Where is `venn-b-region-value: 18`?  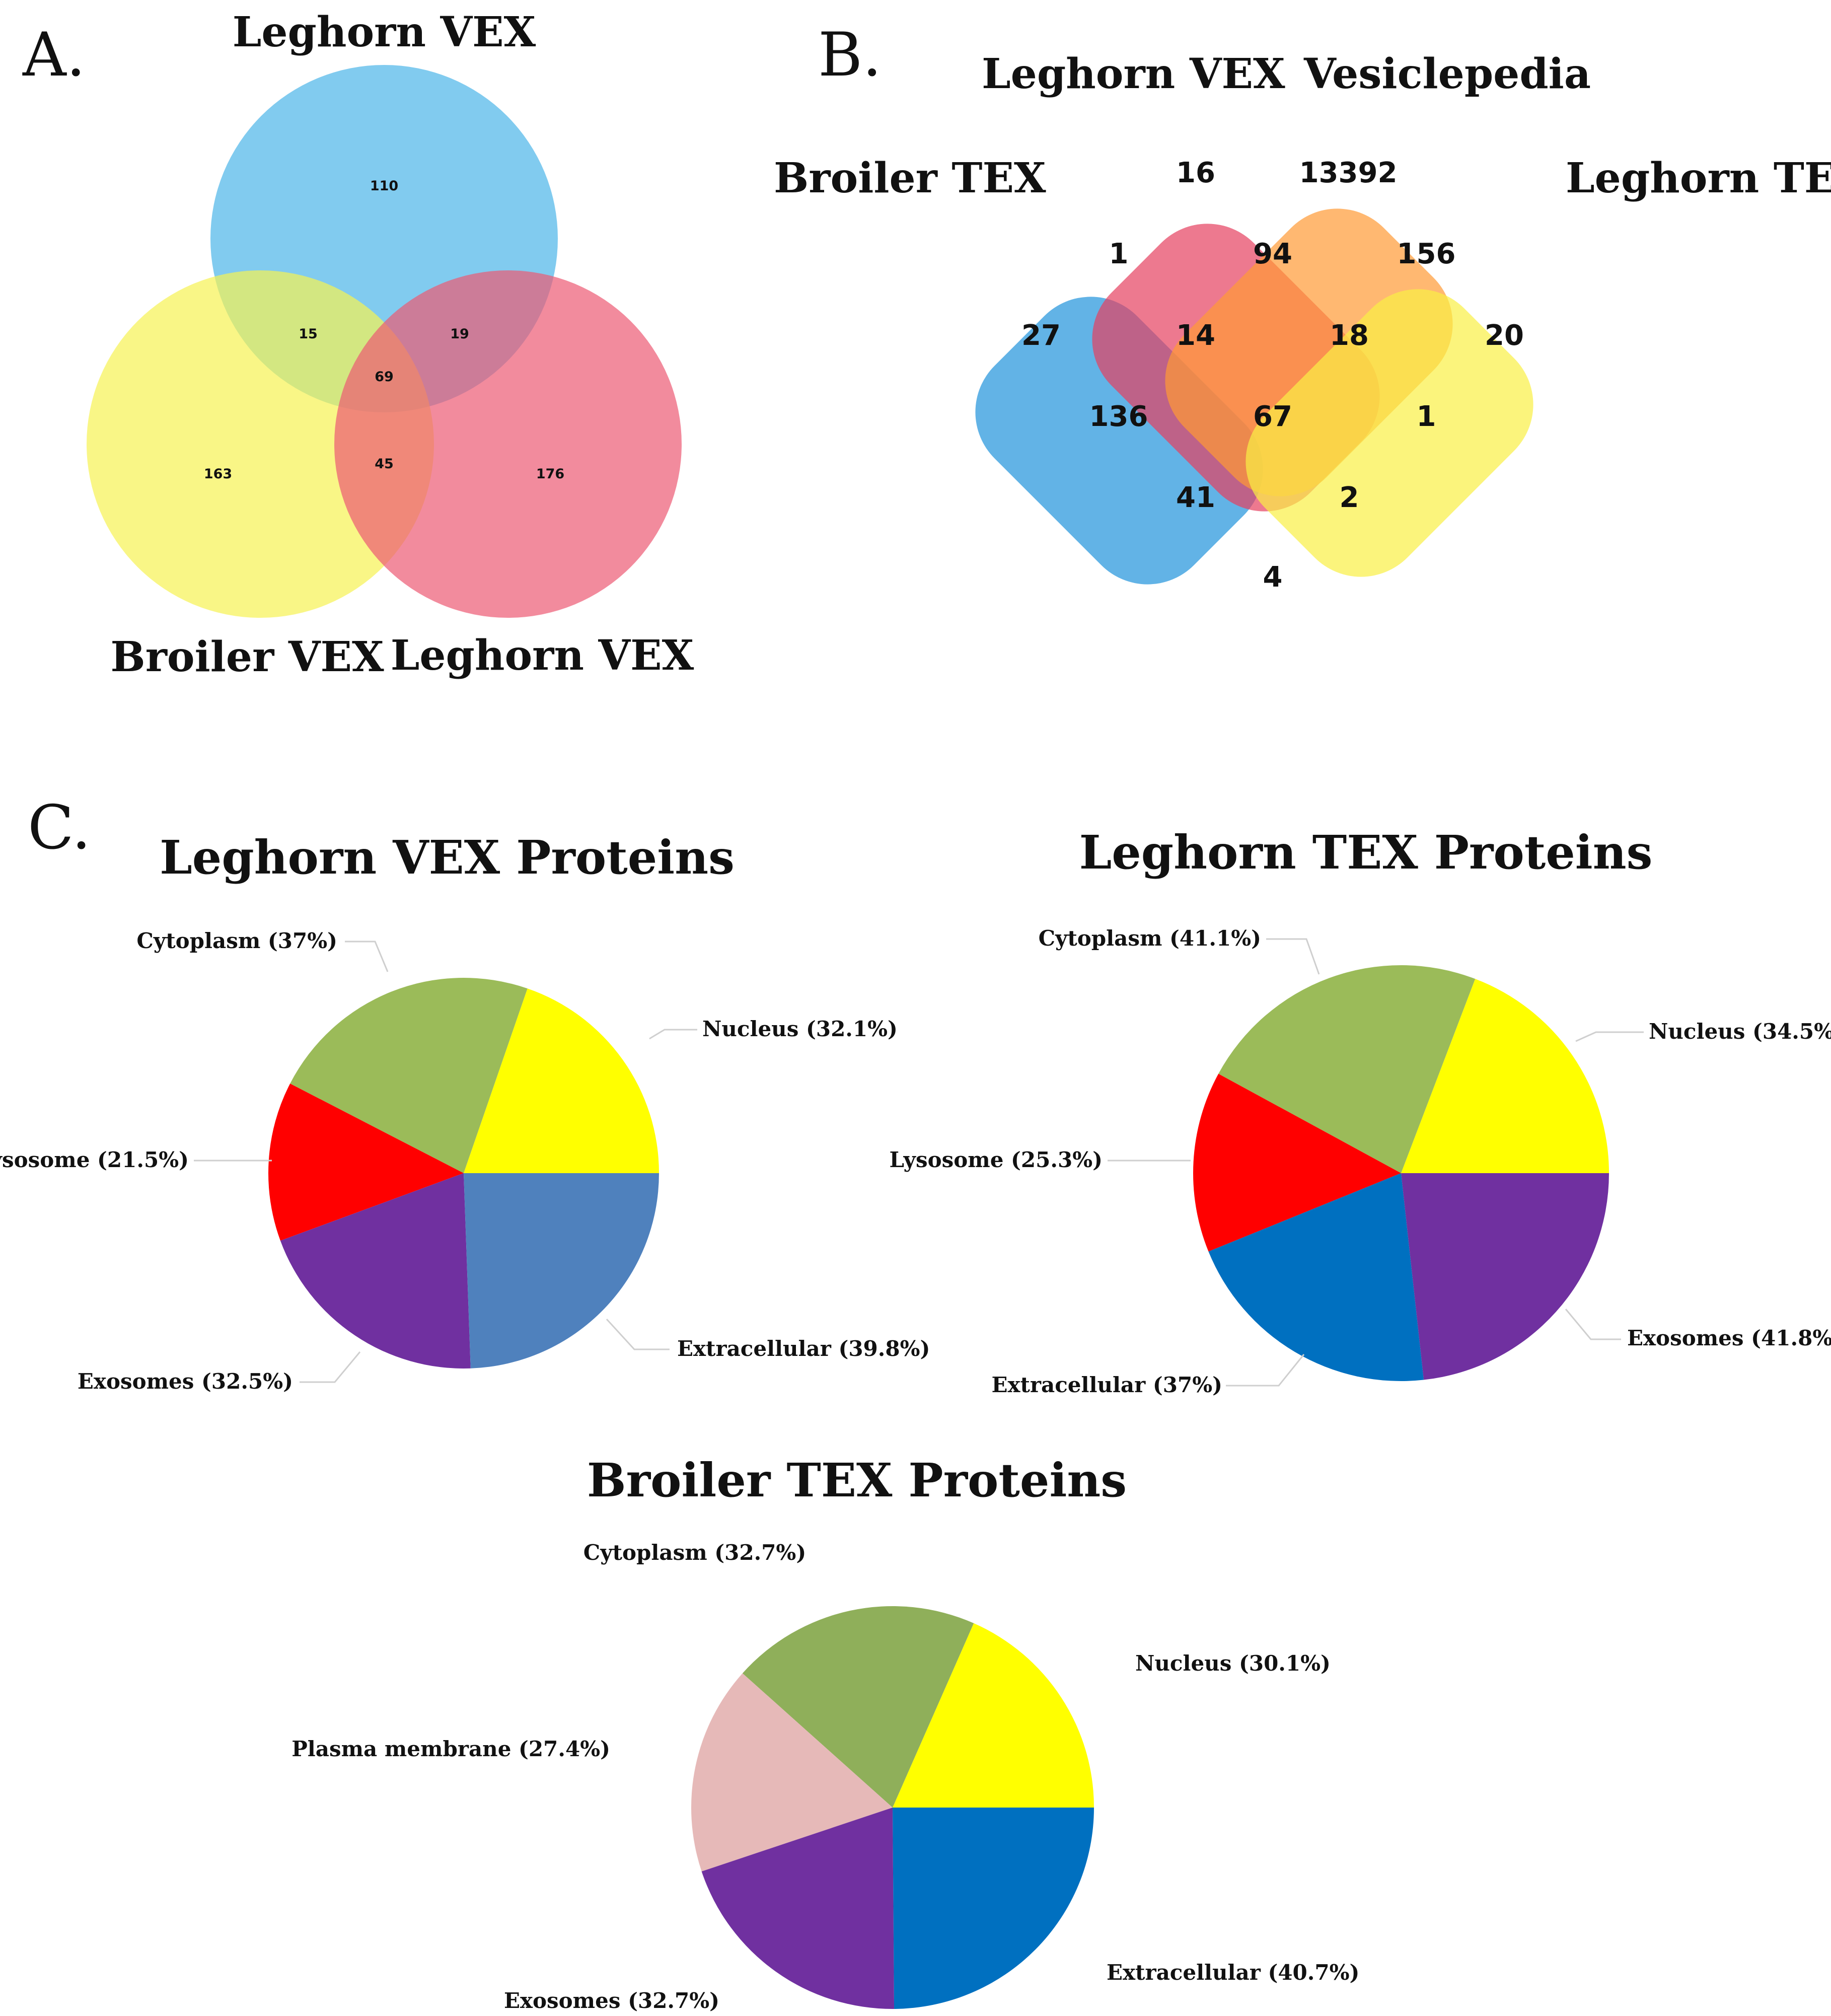
venn-b-region-value: 18 is located at coordinates (1349, 336).